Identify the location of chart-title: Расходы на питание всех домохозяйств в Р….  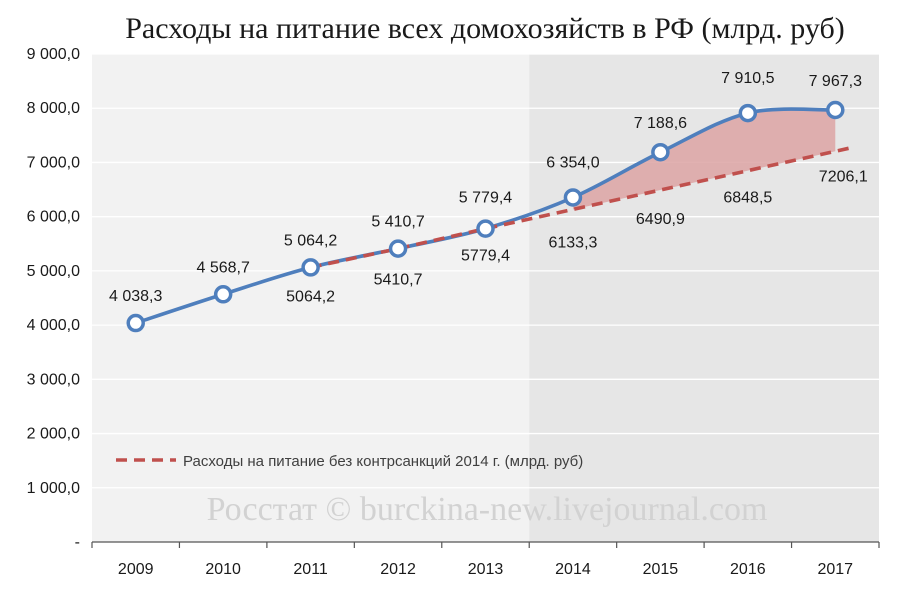
(485, 28).